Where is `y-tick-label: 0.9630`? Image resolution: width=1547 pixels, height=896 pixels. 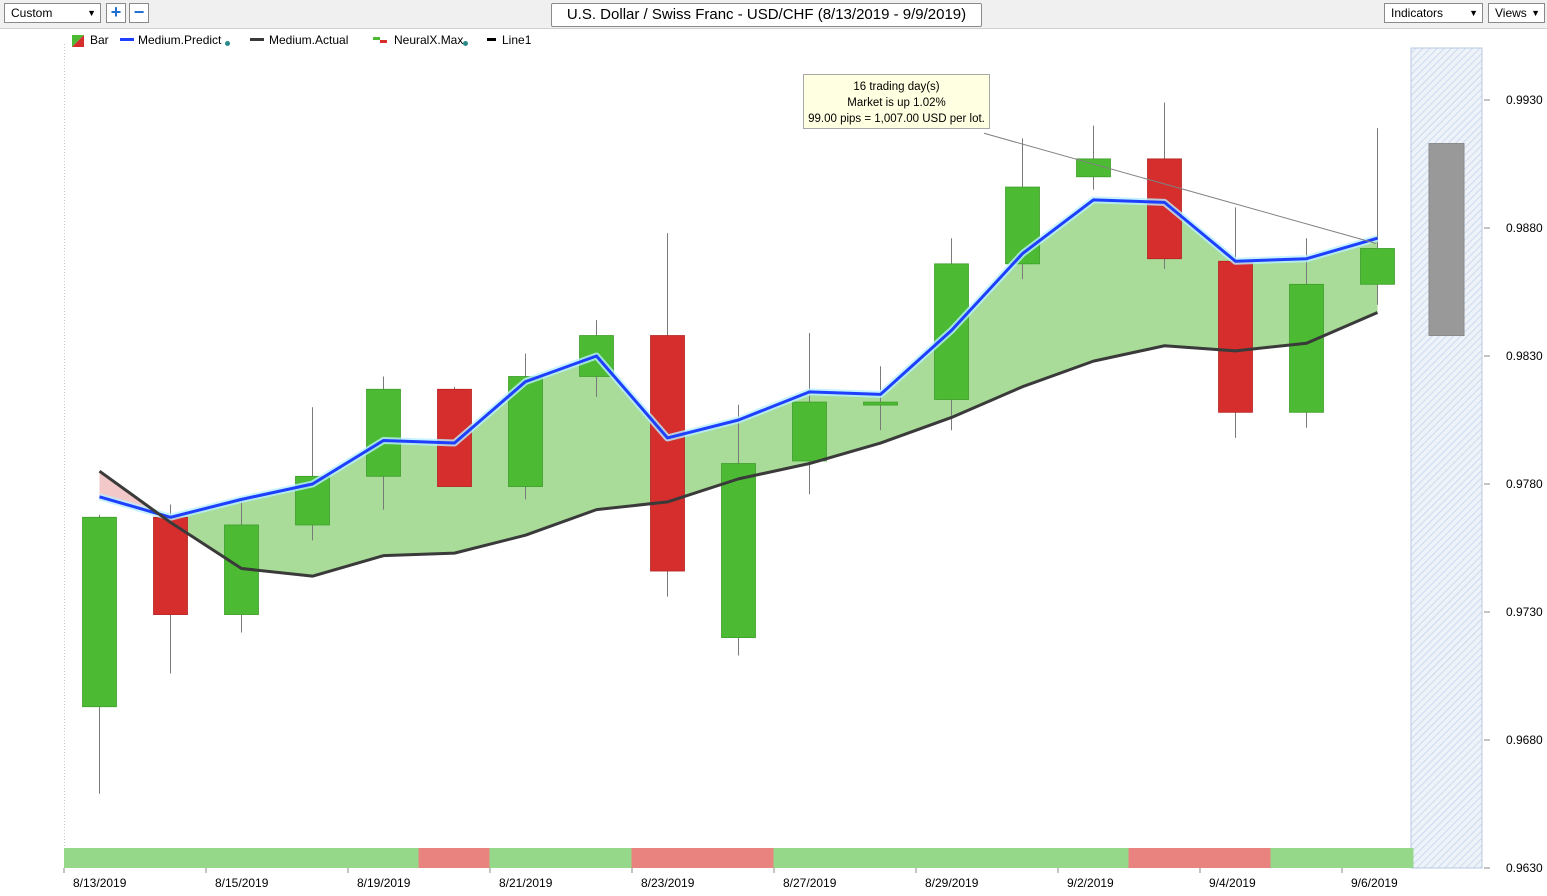 y-tick-label: 0.9630 is located at coordinates (1524, 868).